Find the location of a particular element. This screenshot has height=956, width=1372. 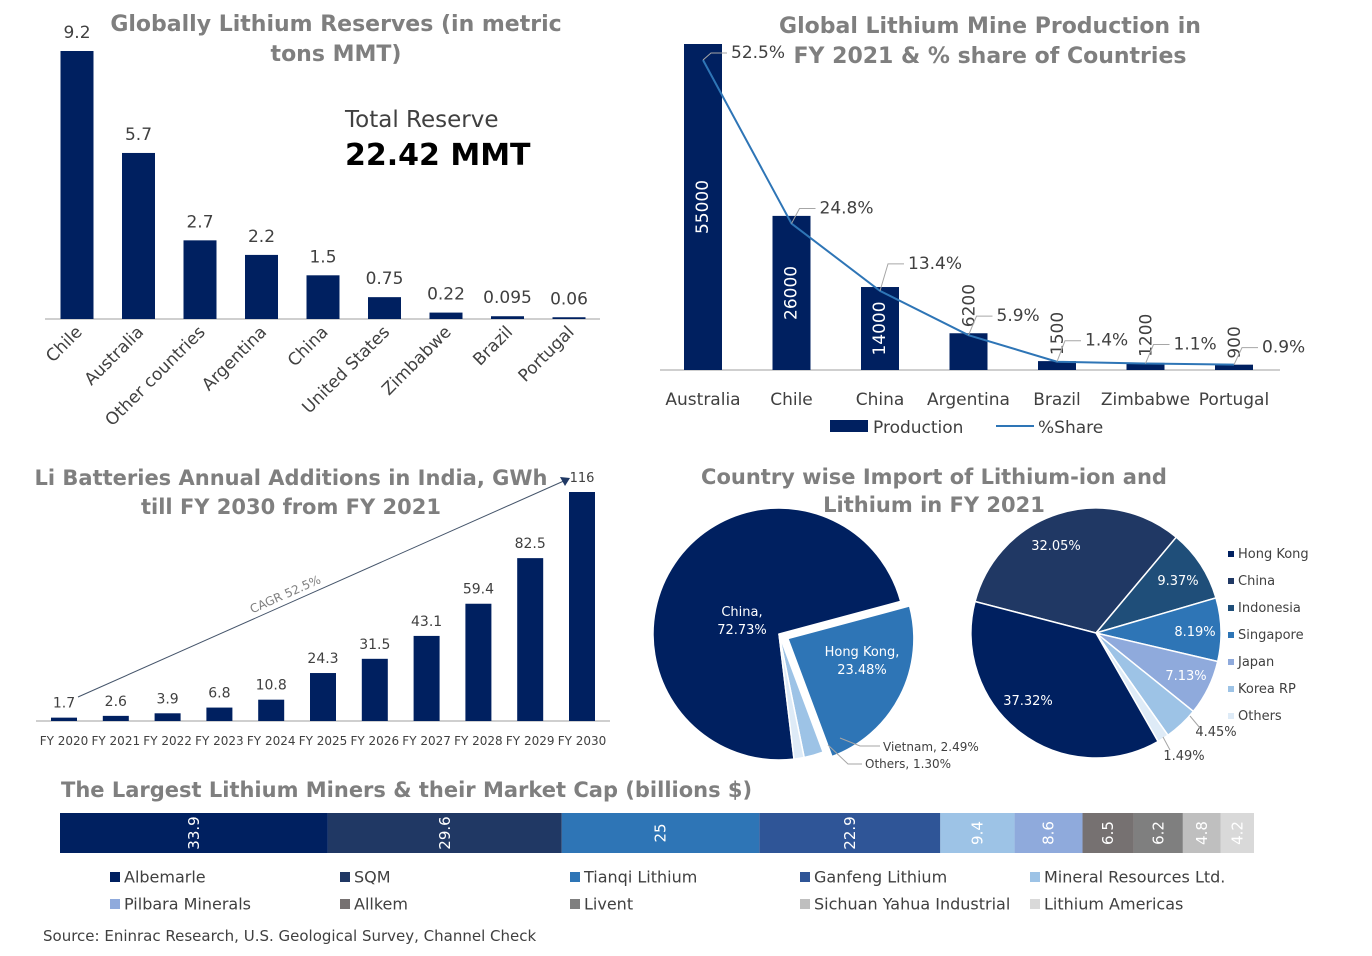

batteries-data-label: 43.1 is located at coordinates (426, 622).